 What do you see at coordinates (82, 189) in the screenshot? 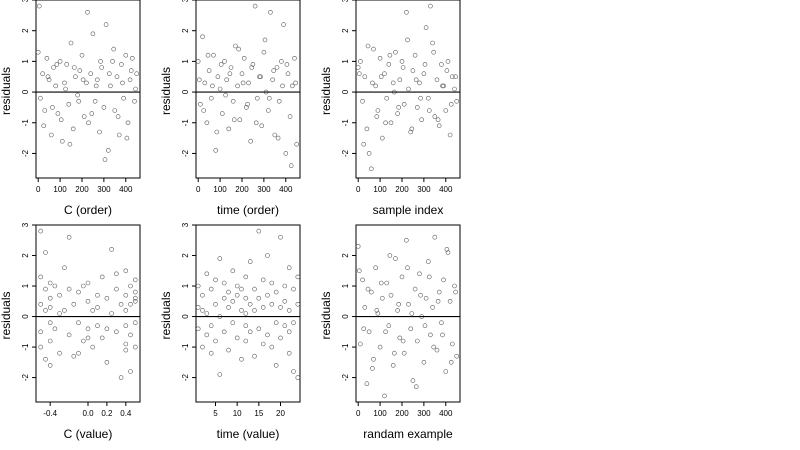
I see `x-tick-label: 200` at bounding box center [82, 189].